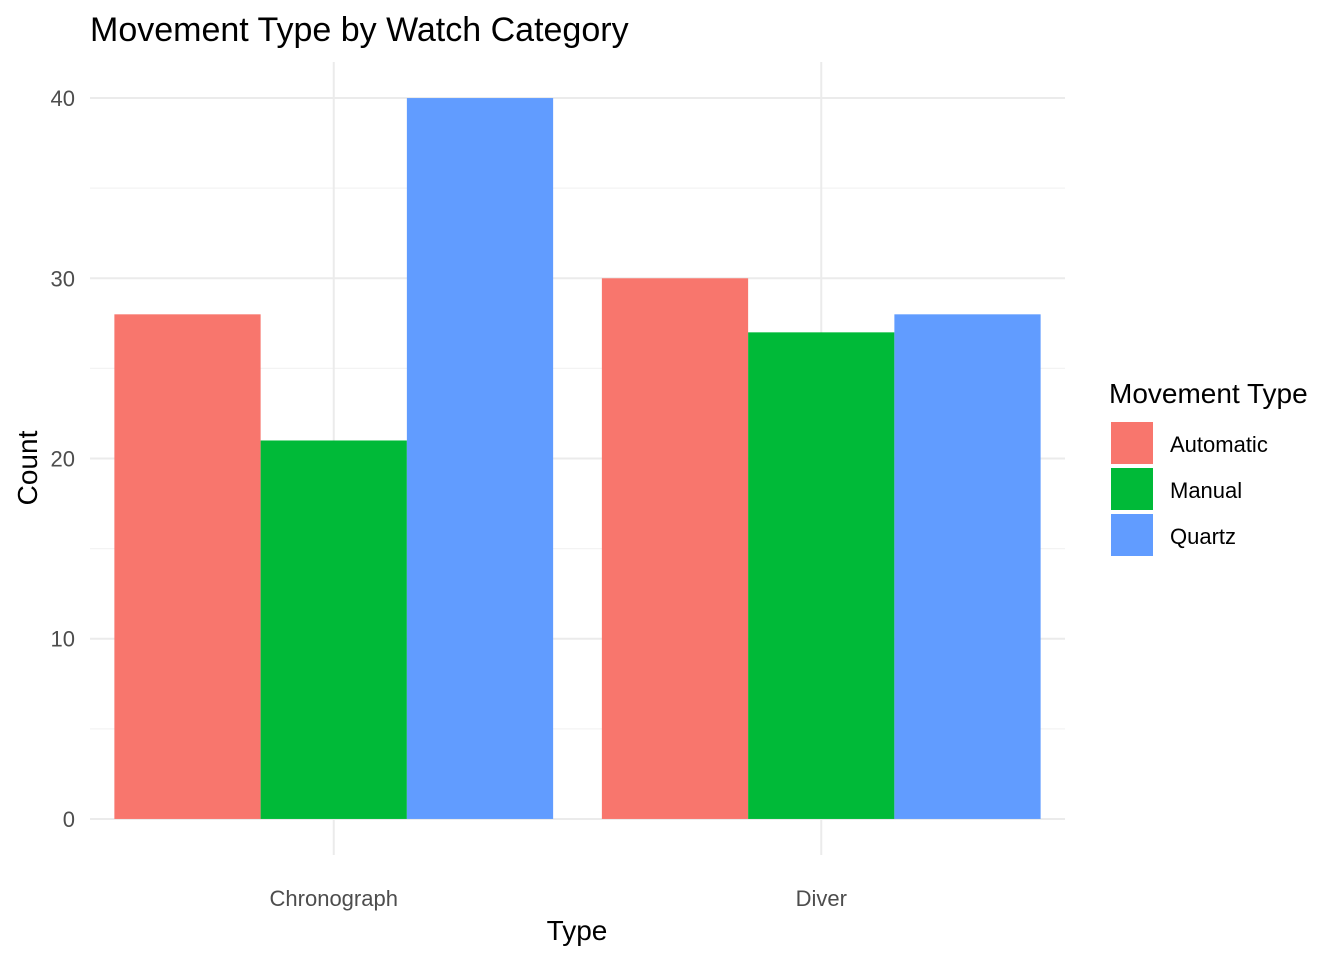  What do you see at coordinates (63, 98) in the screenshot?
I see `y-tick-label: 40` at bounding box center [63, 98].